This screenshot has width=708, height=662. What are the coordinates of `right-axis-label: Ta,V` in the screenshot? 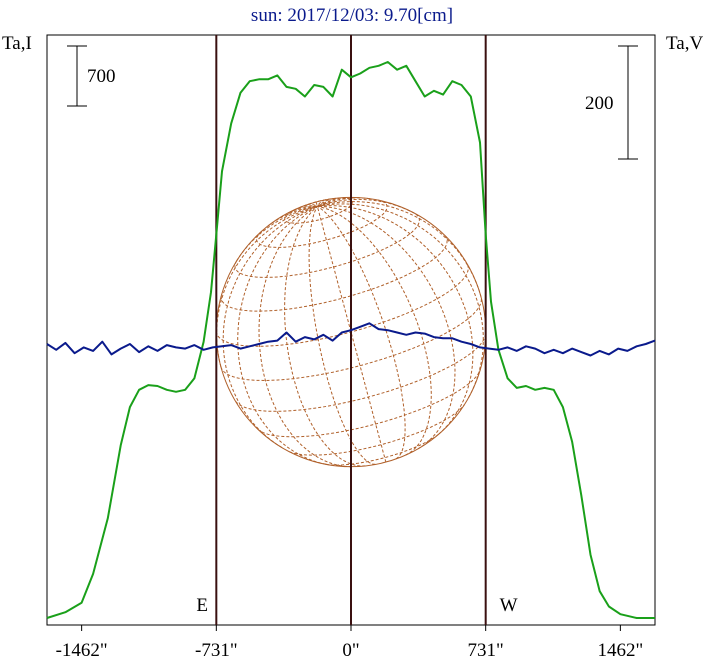 It's located at (684, 43).